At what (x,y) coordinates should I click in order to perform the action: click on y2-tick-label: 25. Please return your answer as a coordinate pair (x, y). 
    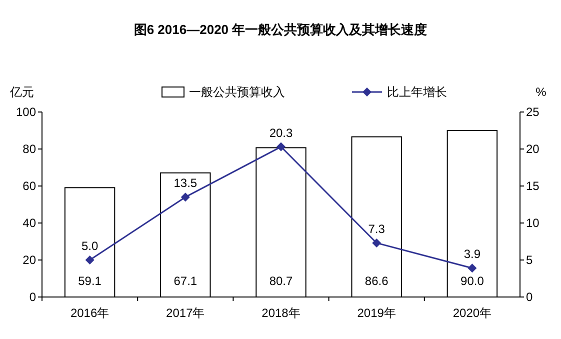
    Looking at the image, I should click on (533, 112).